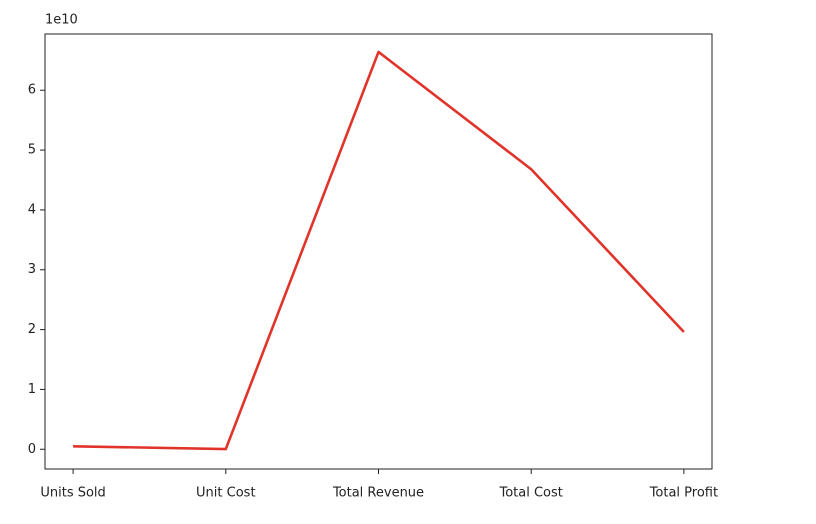 This screenshot has height=524, width=816. I want to click on y-tick-label: 1, so click(32, 389).